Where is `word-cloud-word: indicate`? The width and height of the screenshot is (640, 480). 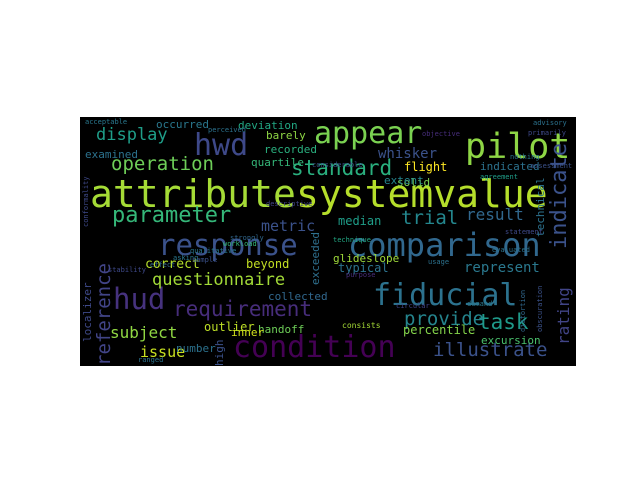
word-cloud-word: indicate is located at coordinates (559, 196).